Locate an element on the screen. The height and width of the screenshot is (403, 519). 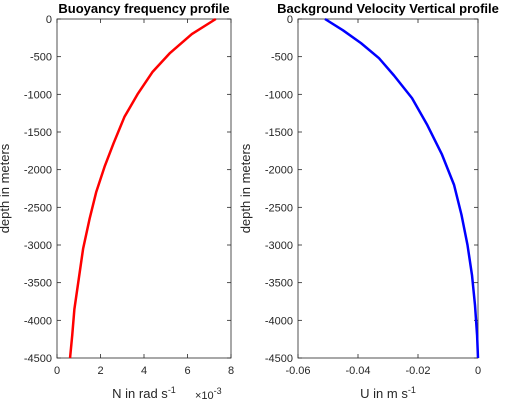
panel-2-ytick-label: -4500 is located at coordinates (279, 359).